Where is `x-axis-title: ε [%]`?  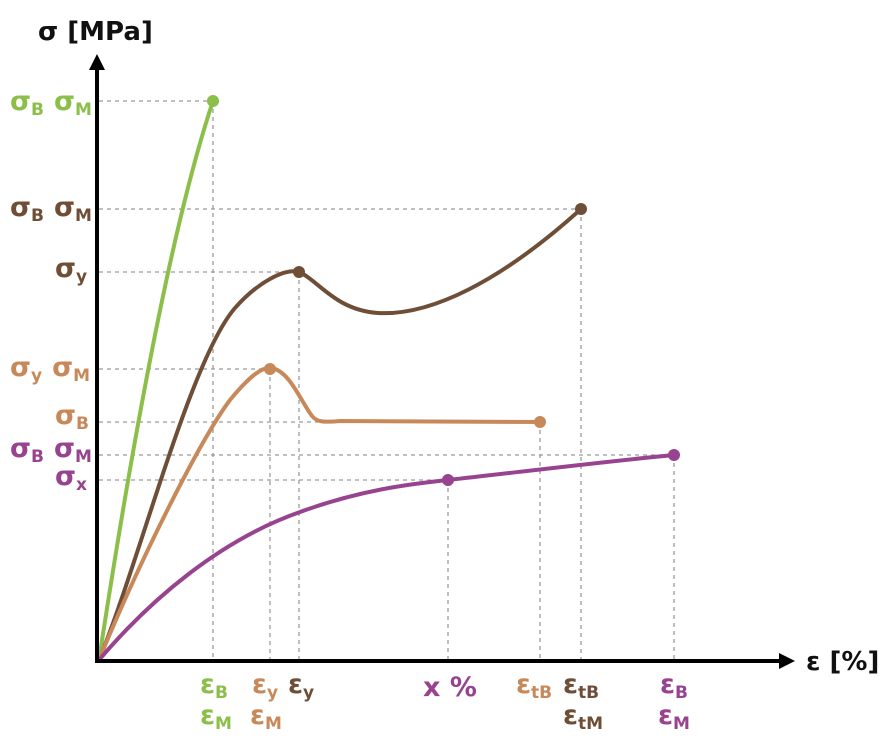
x-axis-title: ε [%] is located at coordinates (842, 662).